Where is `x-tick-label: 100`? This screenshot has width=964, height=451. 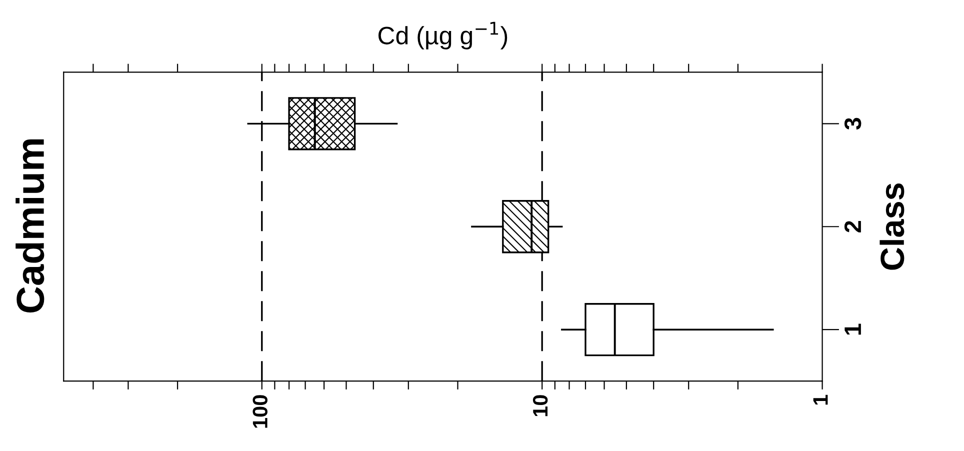 x-tick-label: 100 is located at coordinates (260, 411).